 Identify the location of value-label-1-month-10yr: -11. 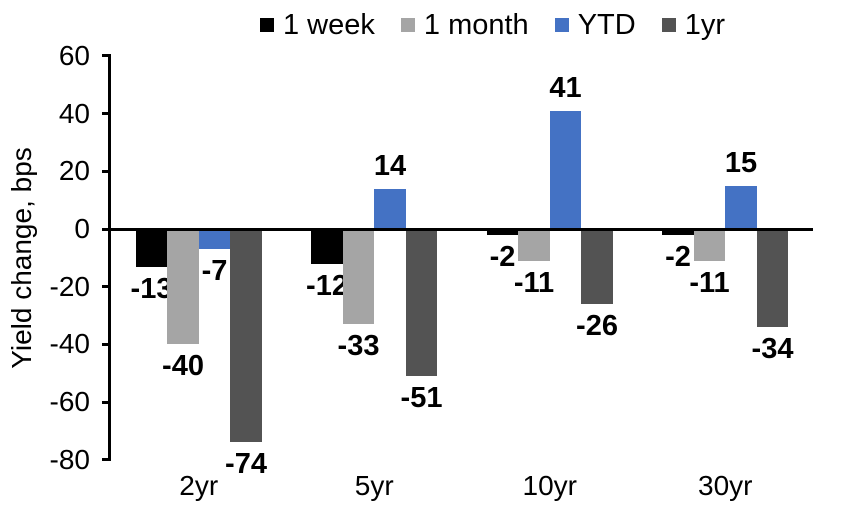
(534, 282).